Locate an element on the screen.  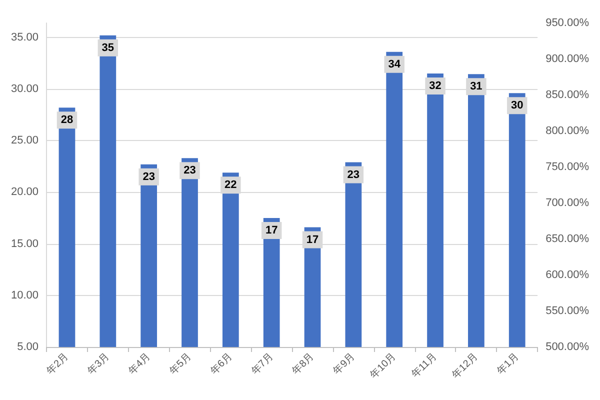
data-label: 32 is located at coordinates (435, 86).